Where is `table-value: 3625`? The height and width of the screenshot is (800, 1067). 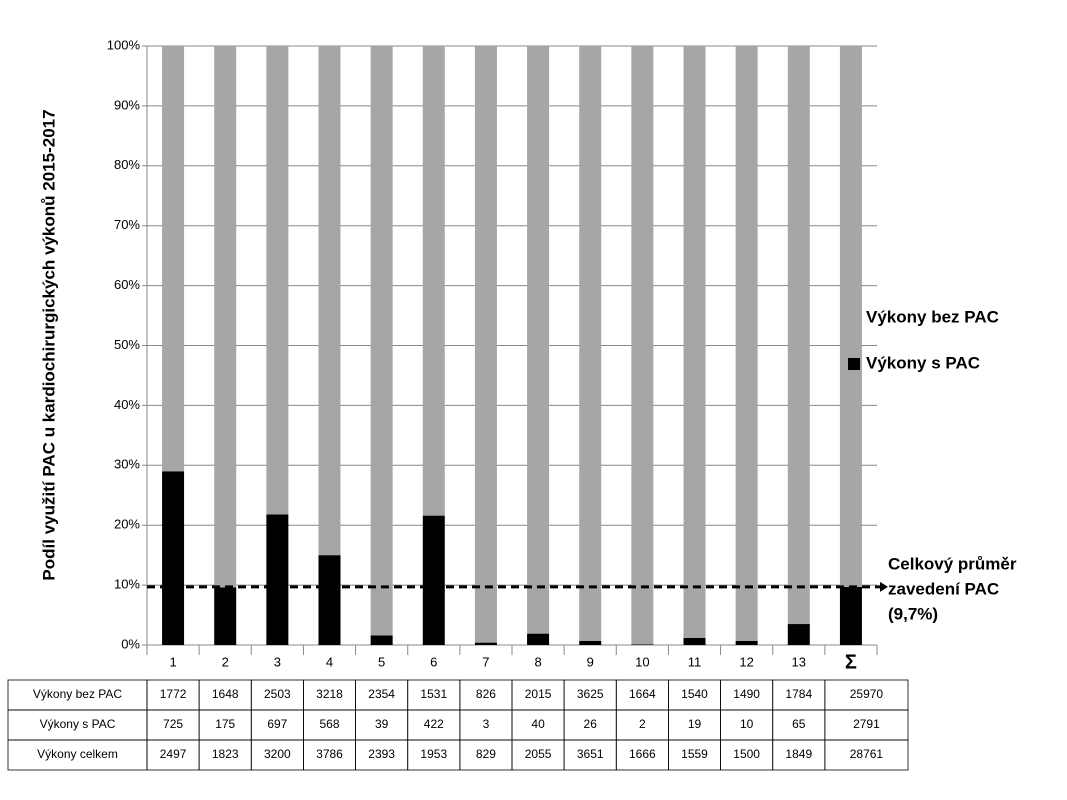 table-value: 3625 is located at coordinates (590, 694).